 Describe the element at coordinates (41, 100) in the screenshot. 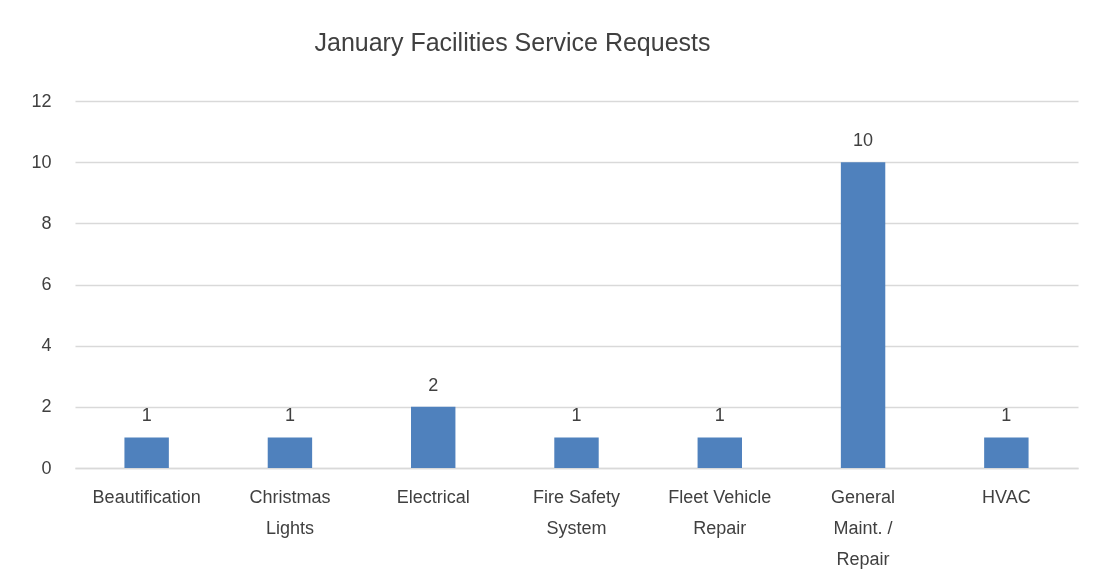

I see `y-tick-label: 12` at that location.